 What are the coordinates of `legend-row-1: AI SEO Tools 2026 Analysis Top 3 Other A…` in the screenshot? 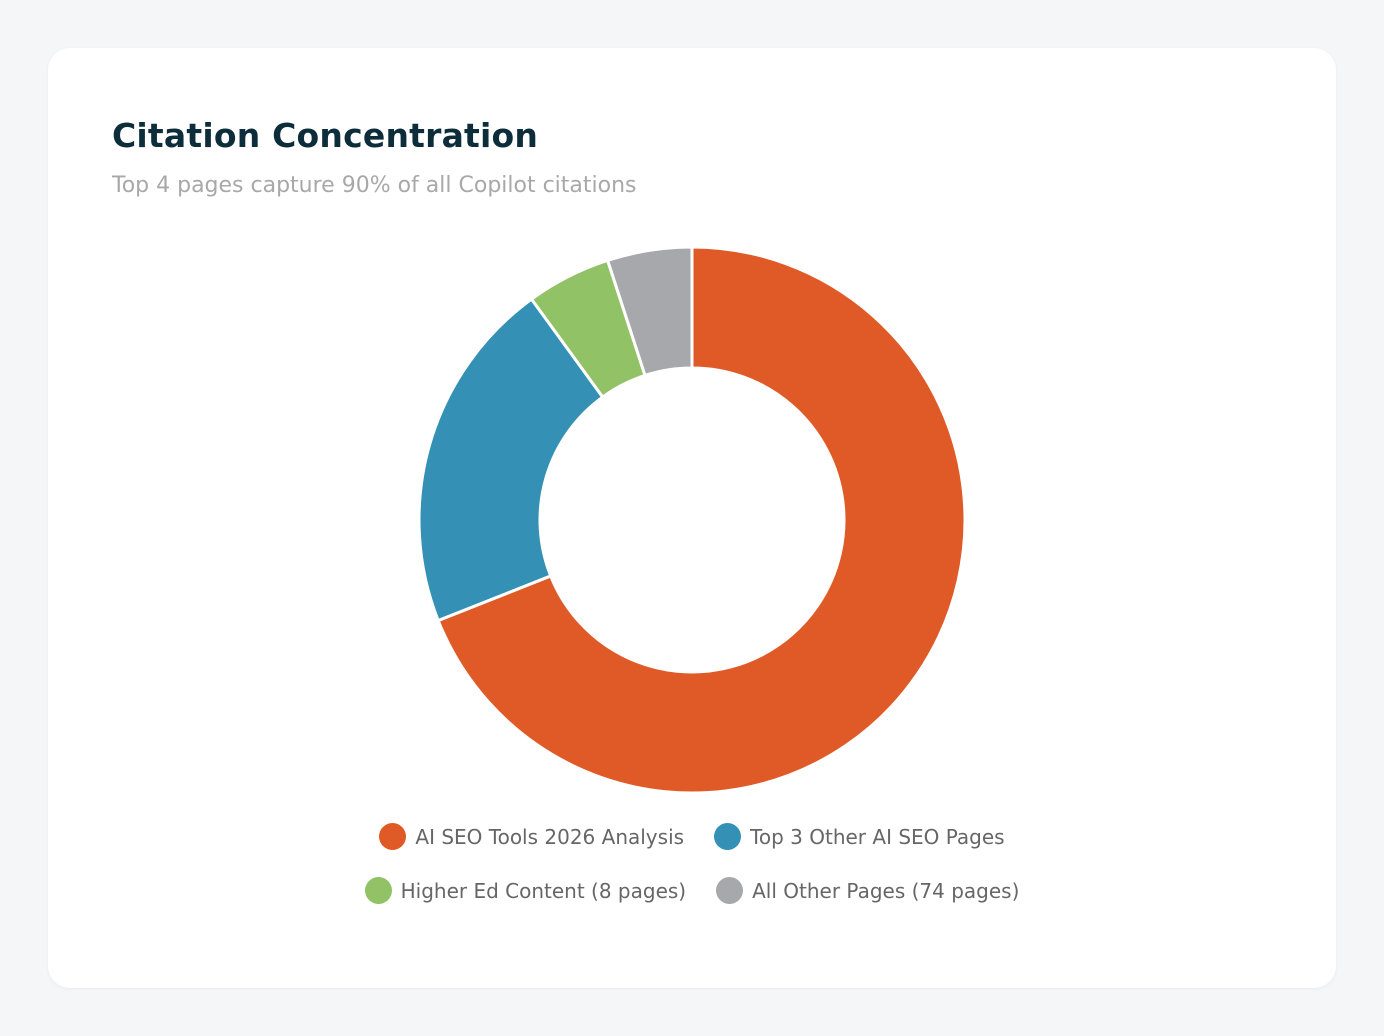 It's located at (692, 836).